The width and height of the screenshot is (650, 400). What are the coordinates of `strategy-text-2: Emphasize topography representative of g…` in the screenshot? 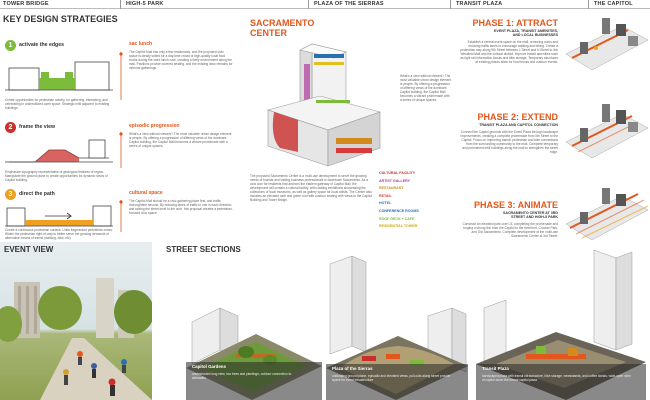 It's located at (56, 176).